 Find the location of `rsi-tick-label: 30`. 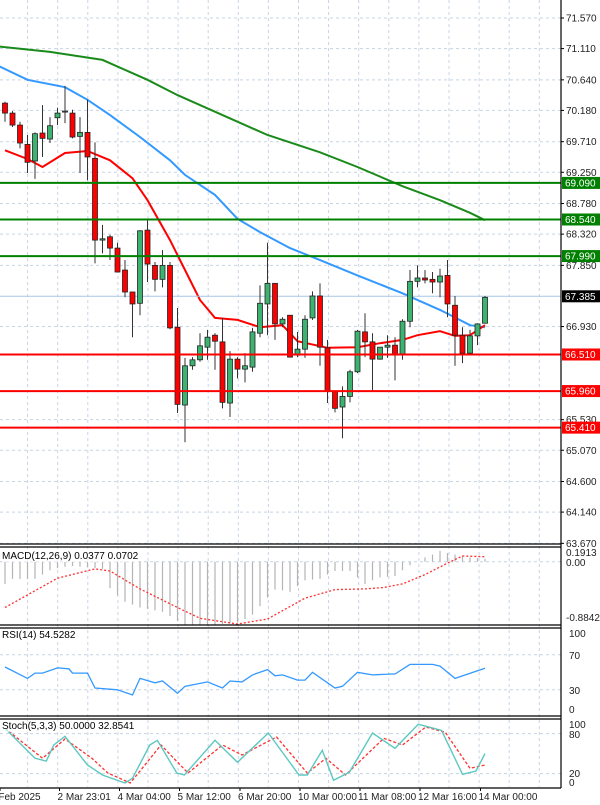

rsi-tick-label: 30 is located at coordinates (575, 691).